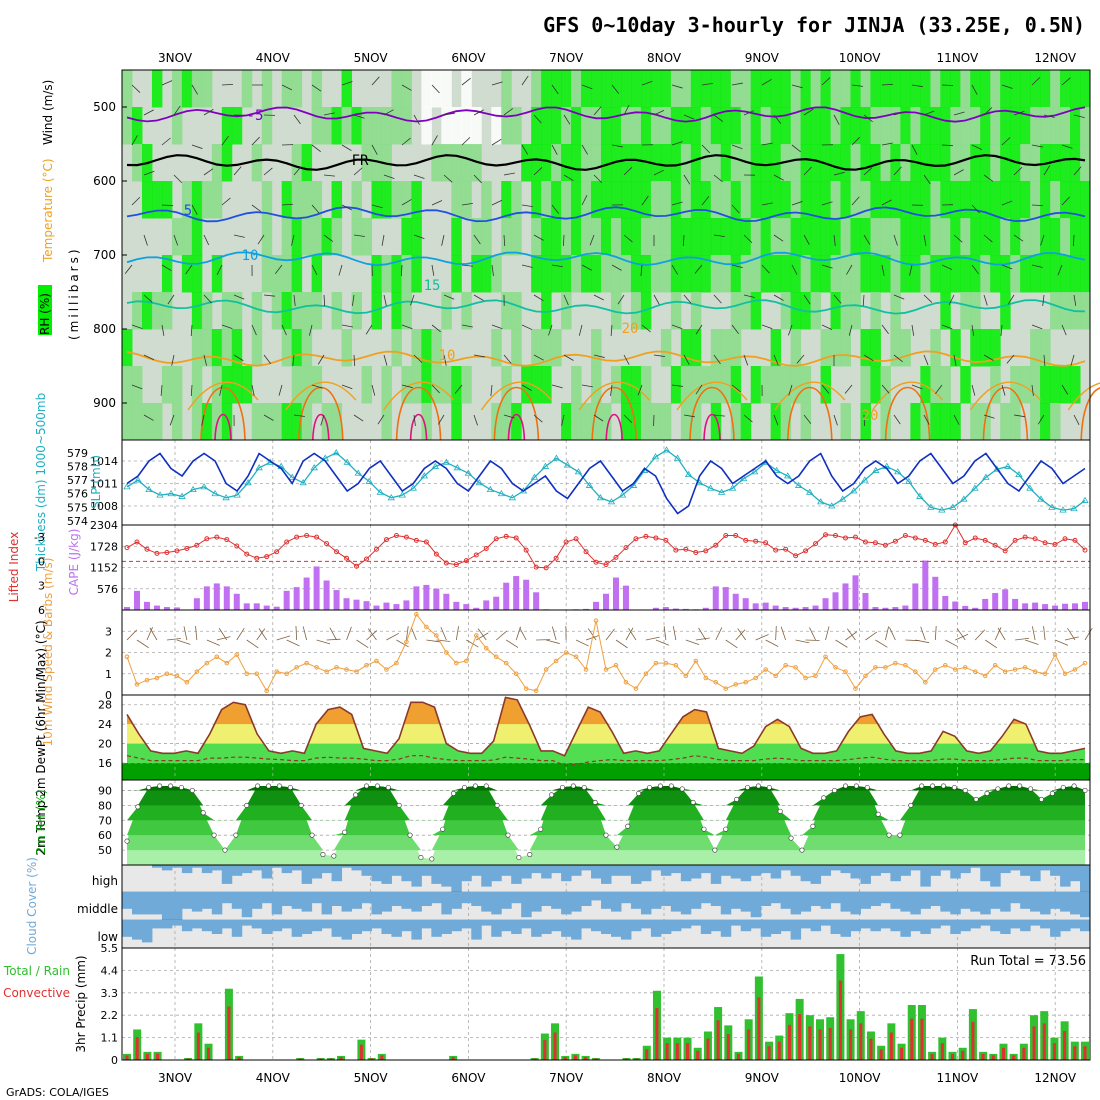  What do you see at coordinates (1055, 58) in the screenshot?
I see `top-date-tick: 12NOV` at bounding box center [1055, 58].